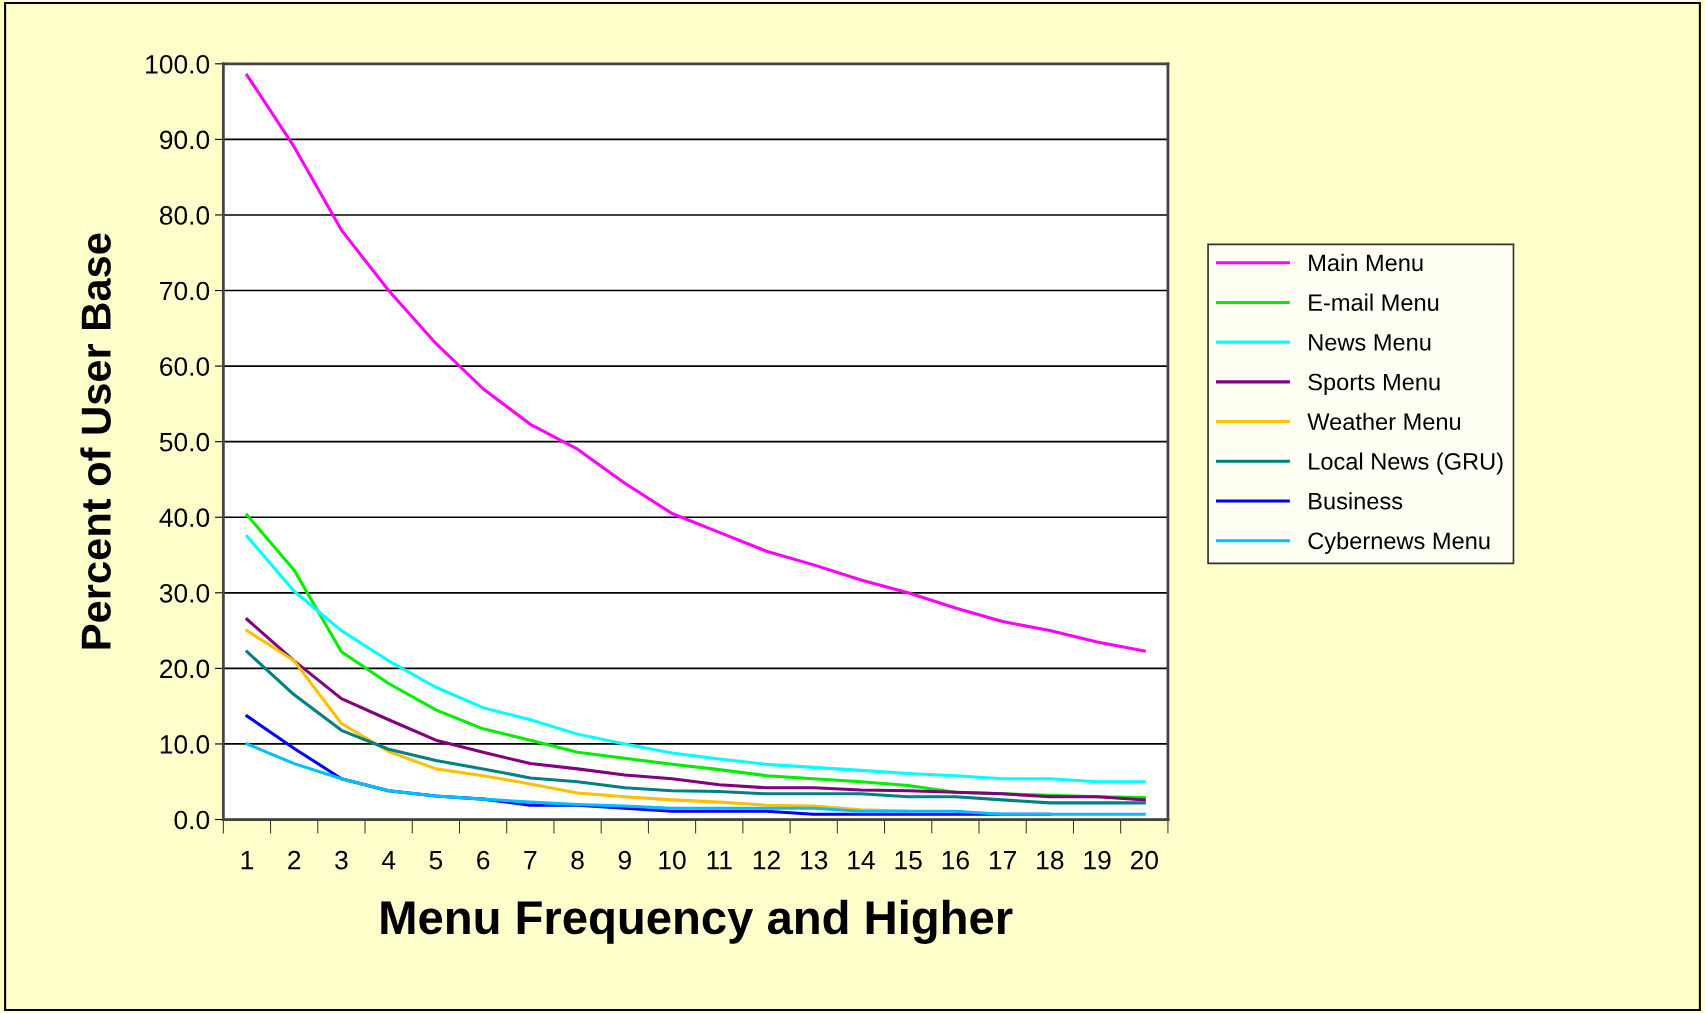 The image size is (1705, 1013). Describe the element at coordinates (1384, 421) in the screenshot. I see `legend-label: Weather Menu` at that location.